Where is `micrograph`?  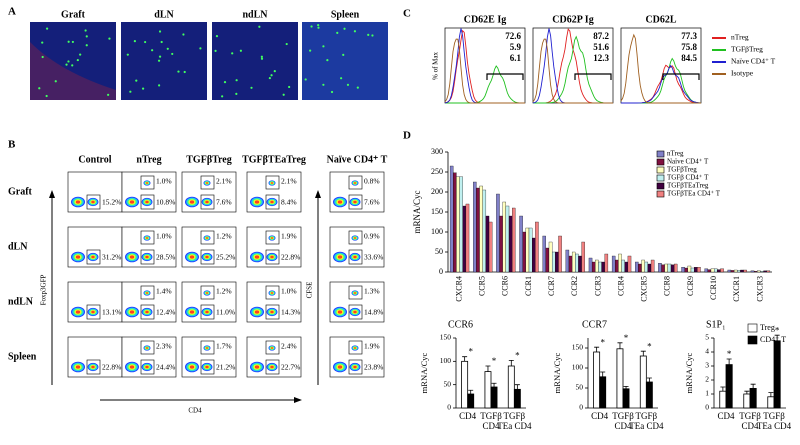 micrograph is located at coordinates (164, 61).